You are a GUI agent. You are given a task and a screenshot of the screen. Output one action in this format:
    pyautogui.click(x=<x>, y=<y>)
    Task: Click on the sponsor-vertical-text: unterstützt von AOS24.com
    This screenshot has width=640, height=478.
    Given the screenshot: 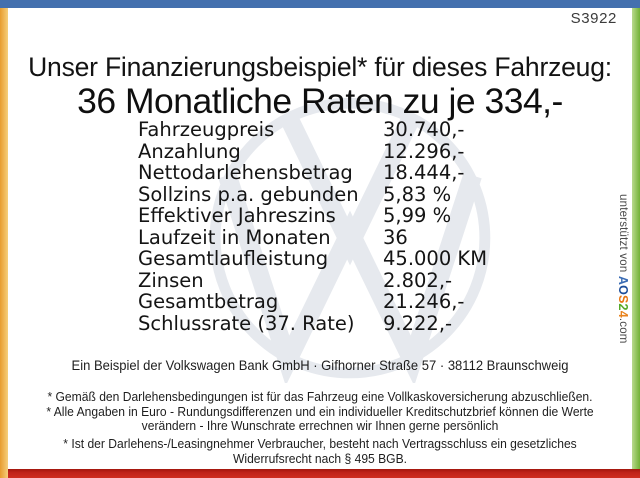 What is the action you would take?
    pyautogui.click(x=623, y=272)
    